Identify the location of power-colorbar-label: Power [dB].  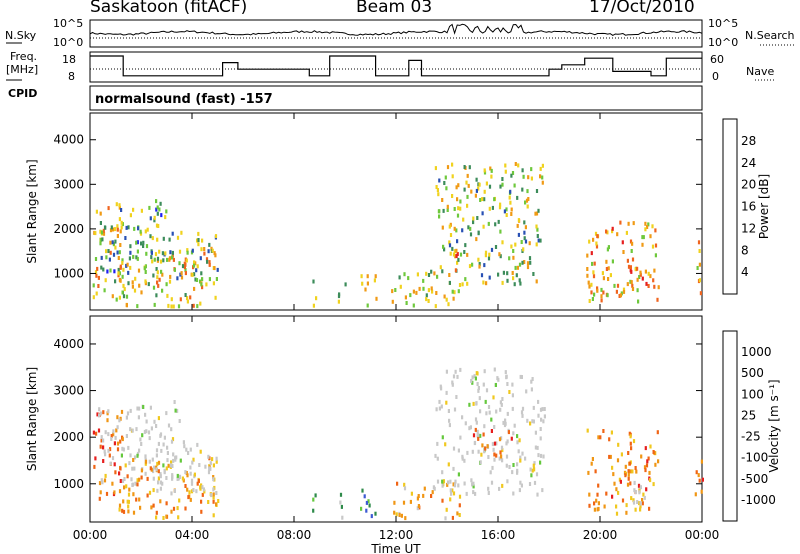
(764, 206).